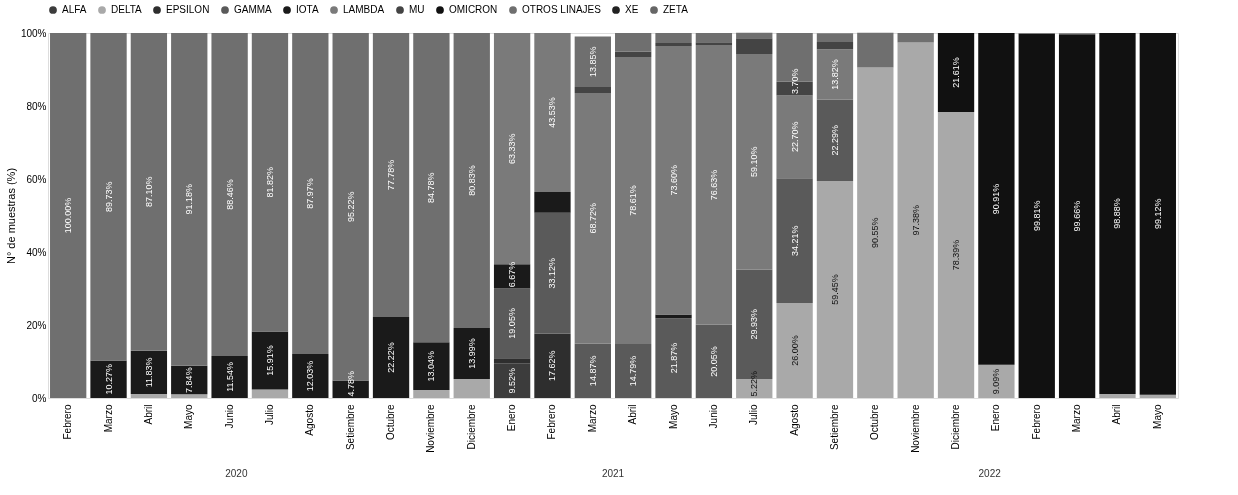 This screenshot has width=1238, height=495. I want to click on data-label: 12.03%, so click(310, 376).